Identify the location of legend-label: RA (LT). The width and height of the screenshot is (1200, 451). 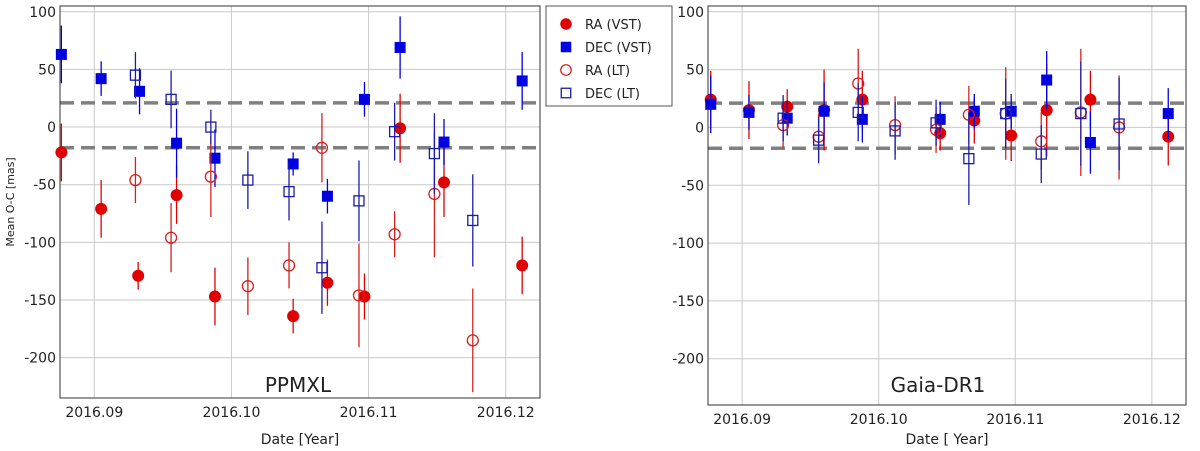
(607, 71).